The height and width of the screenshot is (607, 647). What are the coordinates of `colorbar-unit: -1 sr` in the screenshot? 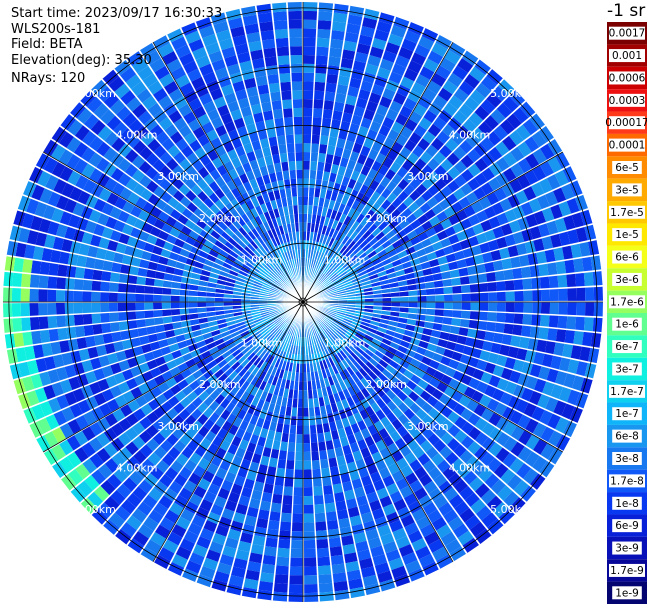 It's located at (626, 11).